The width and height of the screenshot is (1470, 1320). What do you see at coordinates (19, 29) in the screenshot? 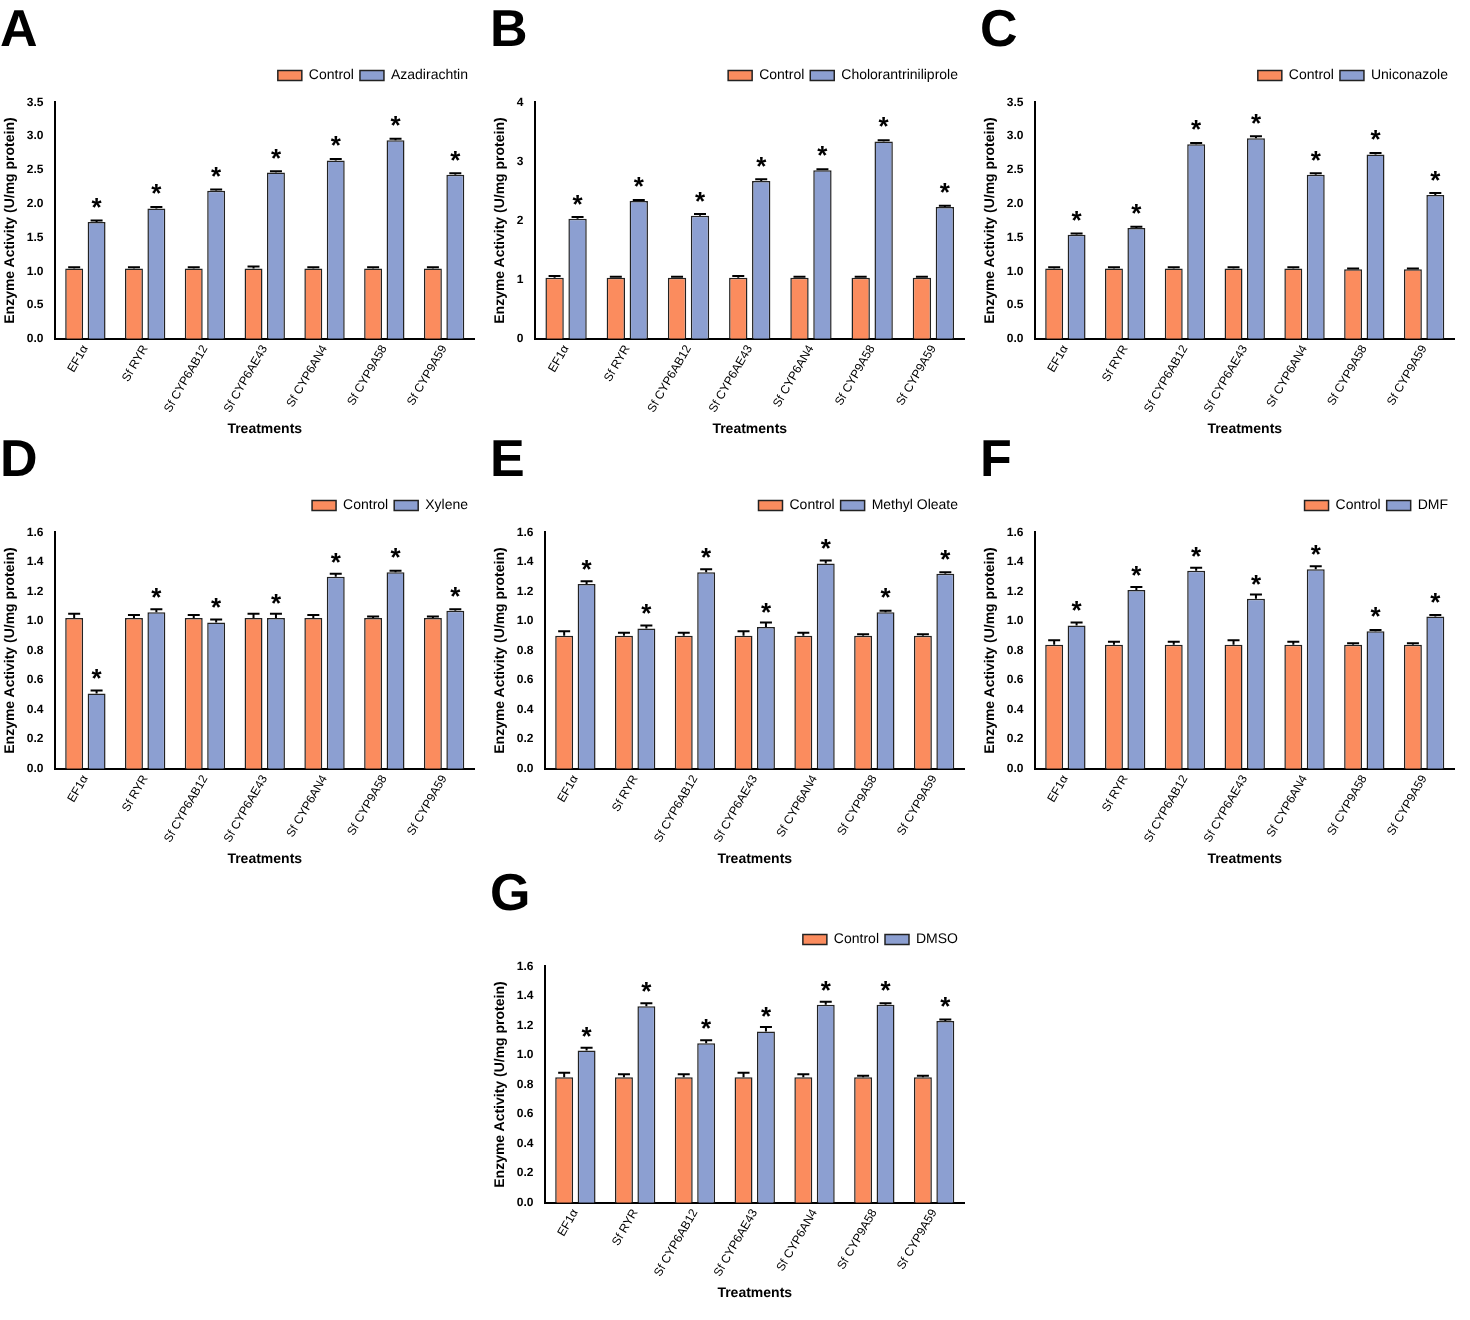
I see `chart-title: A` at bounding box center [19, 29].